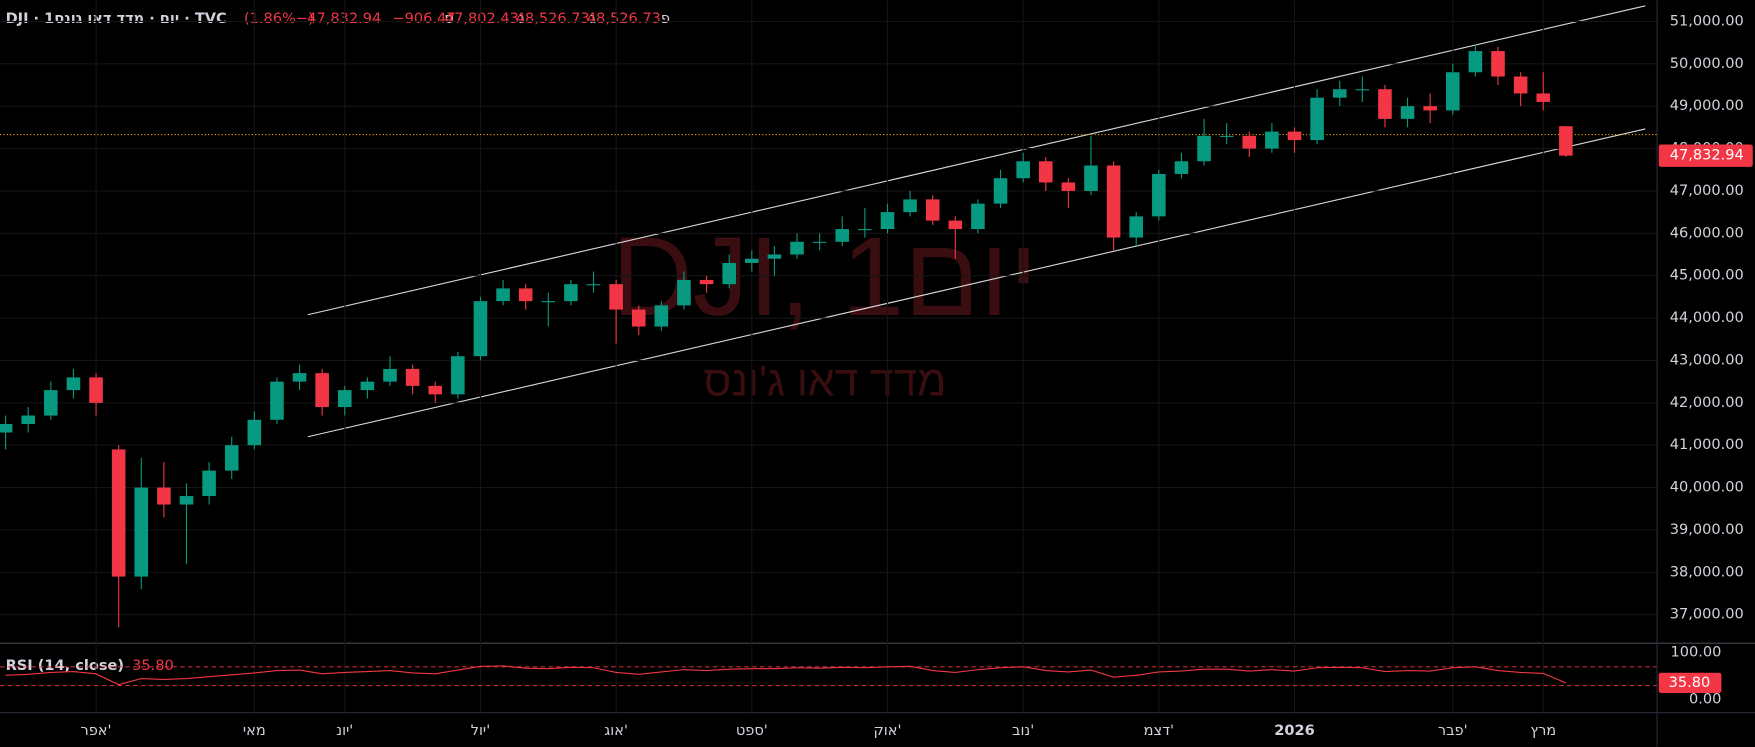 The height and width of the screenshot is (747, 1755). Describe the element at coordinates (1707, 487) in the screenshot. I see `y-tick-label: 40,000.00` at that location.